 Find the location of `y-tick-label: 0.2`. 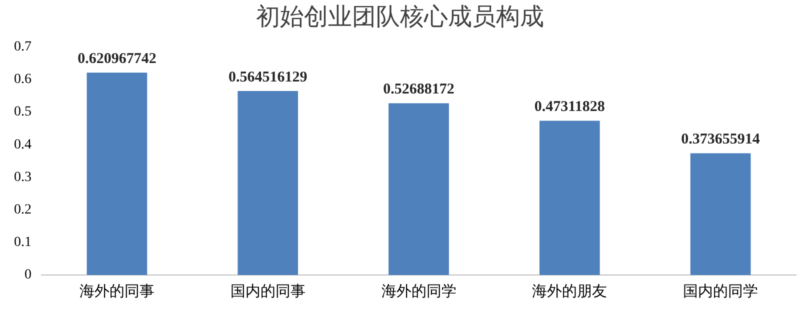

y-tick-label: 0.2 is located at coordinates (23, 210).